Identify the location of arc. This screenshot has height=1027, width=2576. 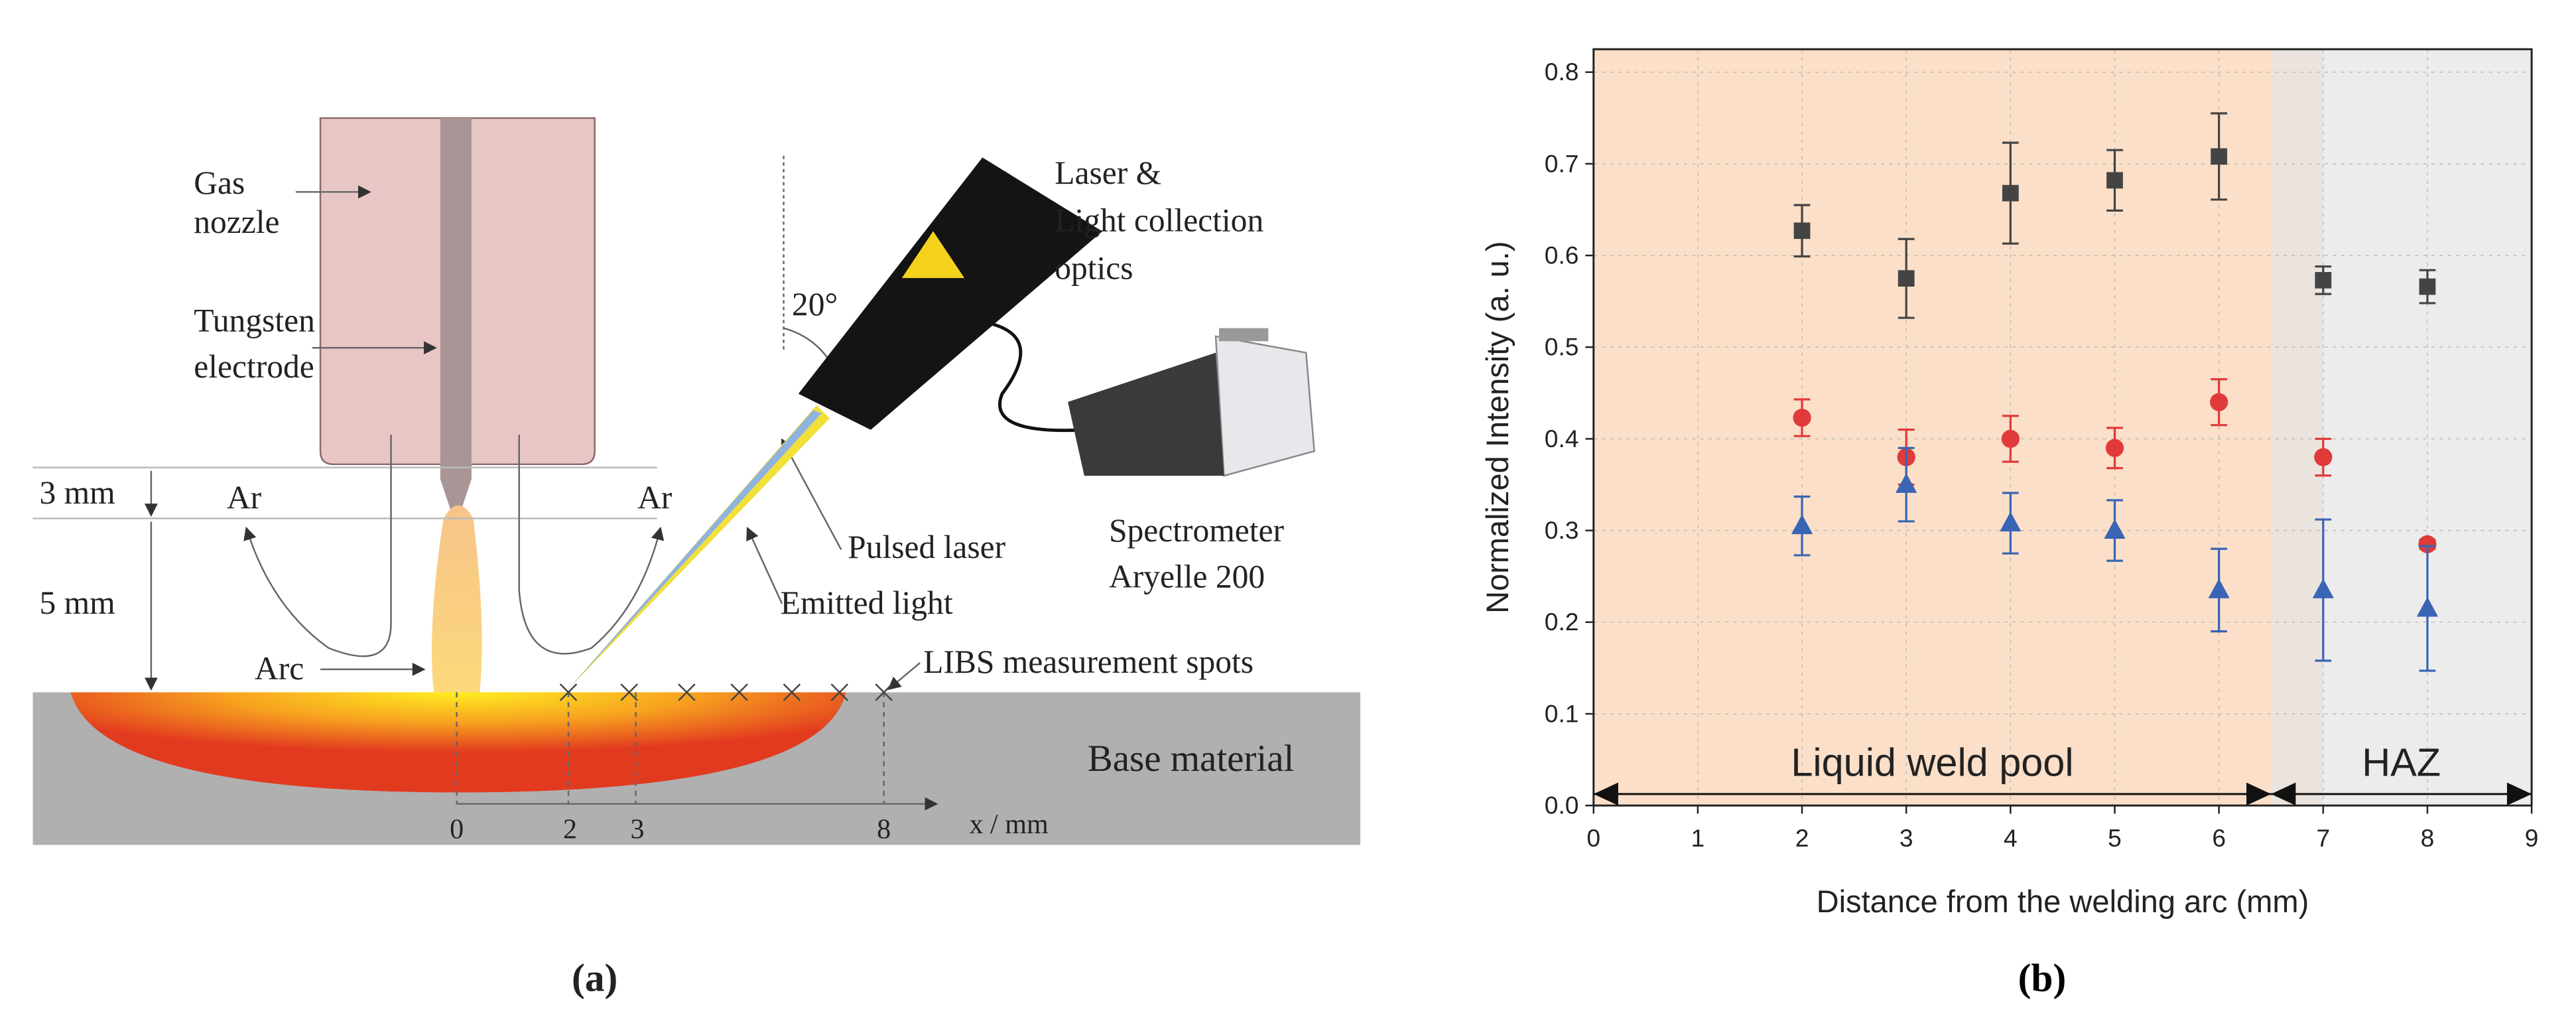
(457, 599).